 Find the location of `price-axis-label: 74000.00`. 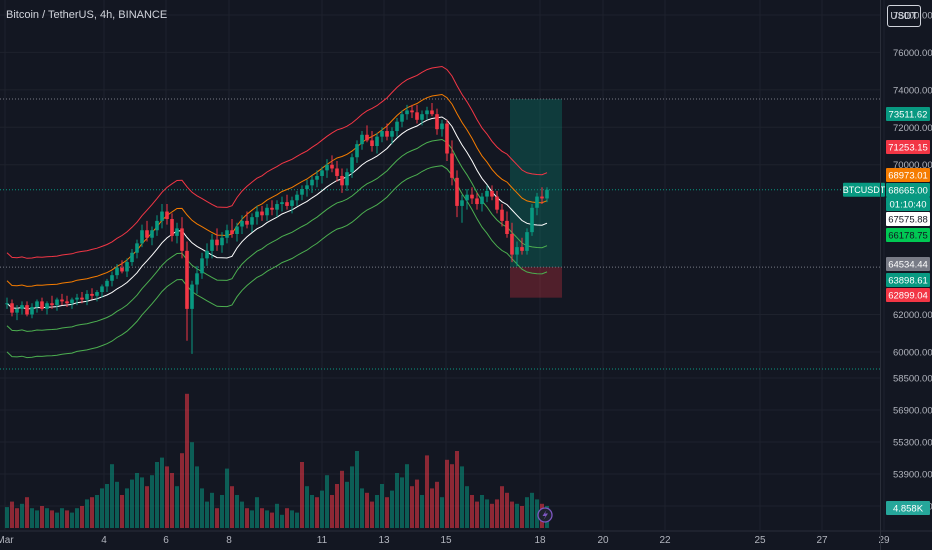

price-axis-label: 74000.00 is located at coordinates (912, 90).